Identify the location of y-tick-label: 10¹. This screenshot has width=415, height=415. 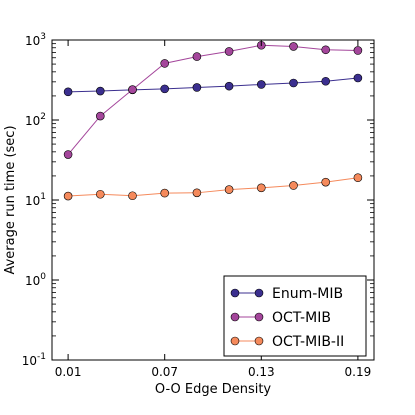
(35, 200).